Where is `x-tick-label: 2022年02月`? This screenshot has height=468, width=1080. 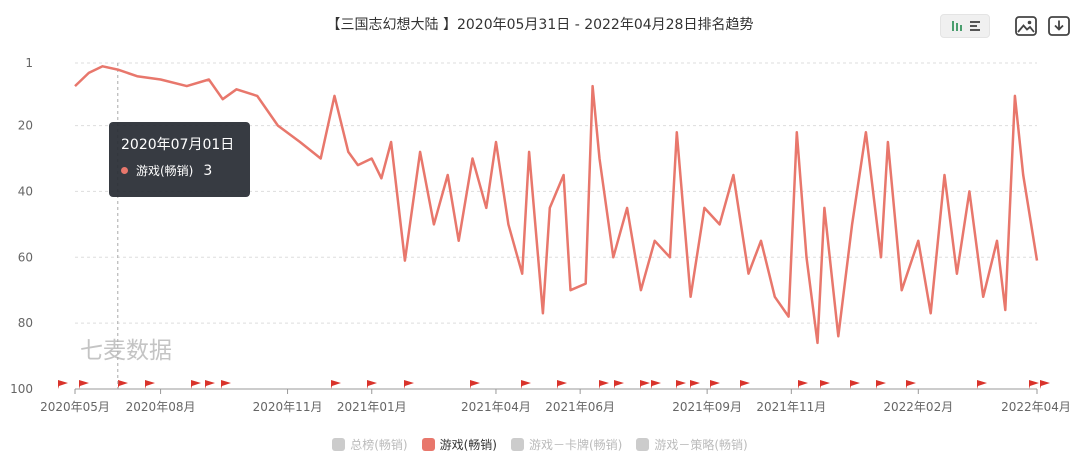
x-tick-label: 2022年02月 is located at coordinates (918, 407).